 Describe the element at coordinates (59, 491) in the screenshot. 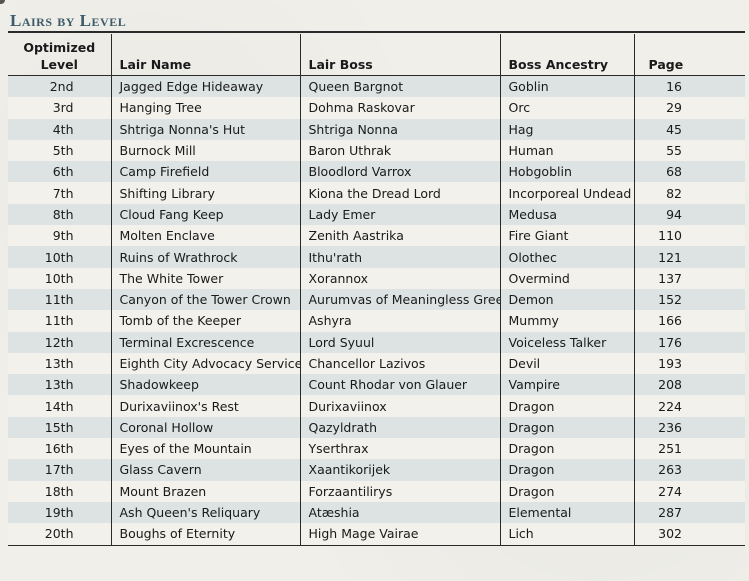

I see `cell-level: 18th` at that location.